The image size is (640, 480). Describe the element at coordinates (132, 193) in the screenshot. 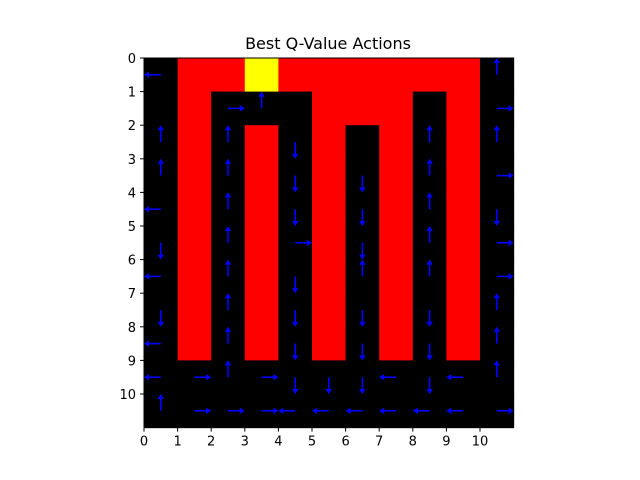

I see `y-tick-label: 4` at that location.